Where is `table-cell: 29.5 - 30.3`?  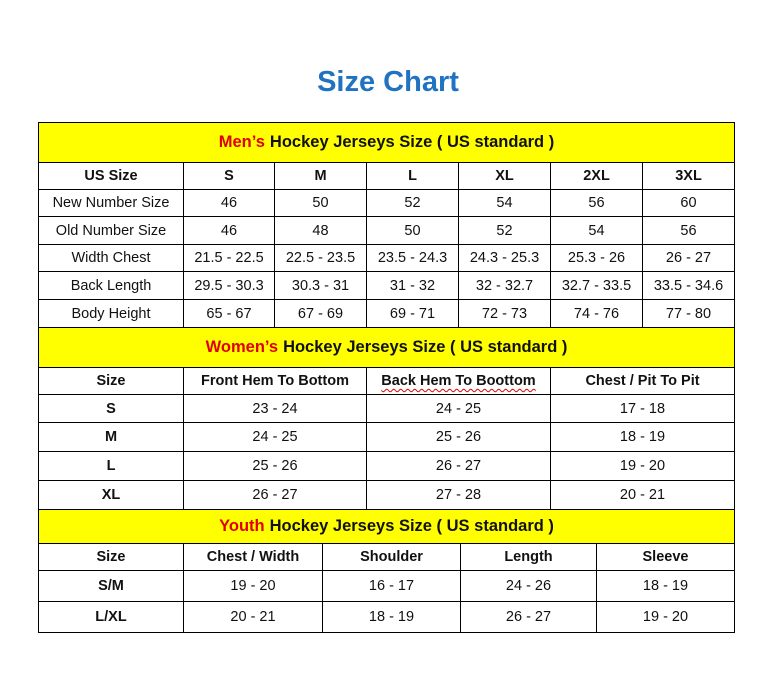
table-cell: 29.5 - 30.3 is located at coordinates (229, 285).